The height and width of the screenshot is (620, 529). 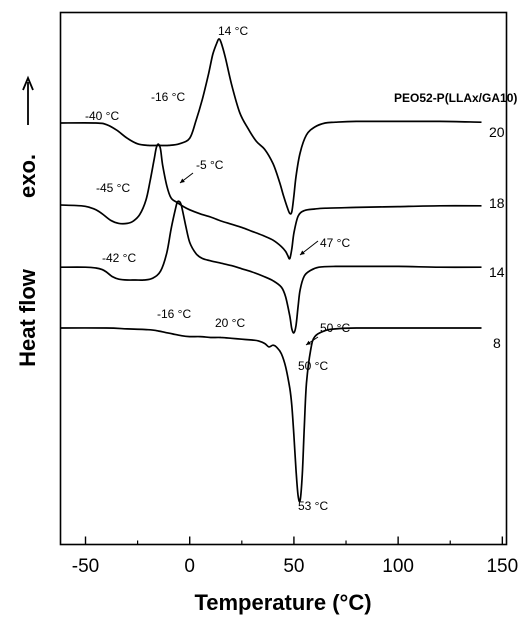 I want to click on annotation-label: -42 °C, so click(x=119, y=258).